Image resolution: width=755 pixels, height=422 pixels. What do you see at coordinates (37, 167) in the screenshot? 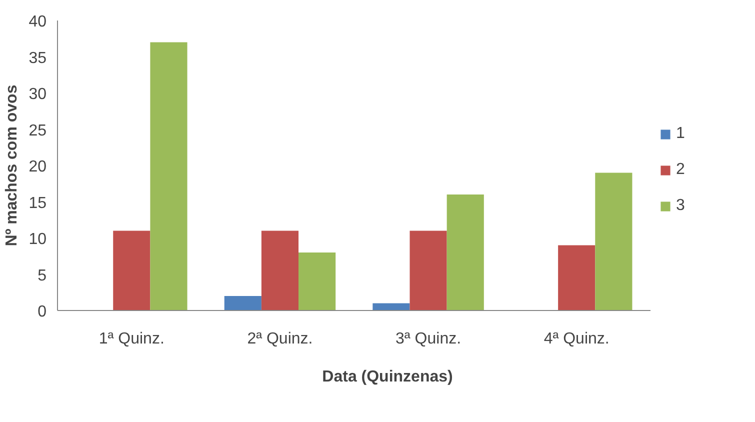
I see `y-tick-label: 20` at bounding box center [37, 167].